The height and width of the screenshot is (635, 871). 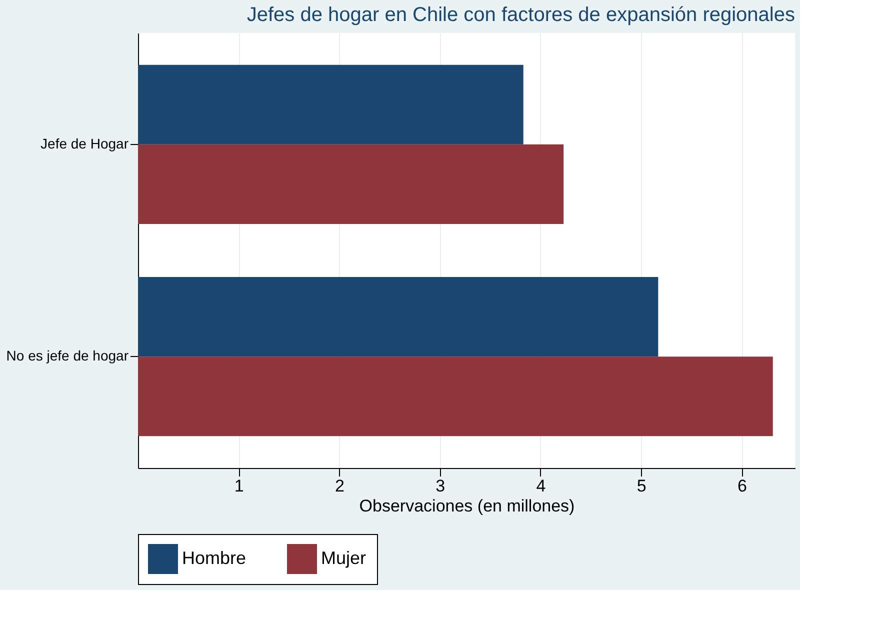 I want to click on x-tick-label: 2, so click(x=339, y=486).